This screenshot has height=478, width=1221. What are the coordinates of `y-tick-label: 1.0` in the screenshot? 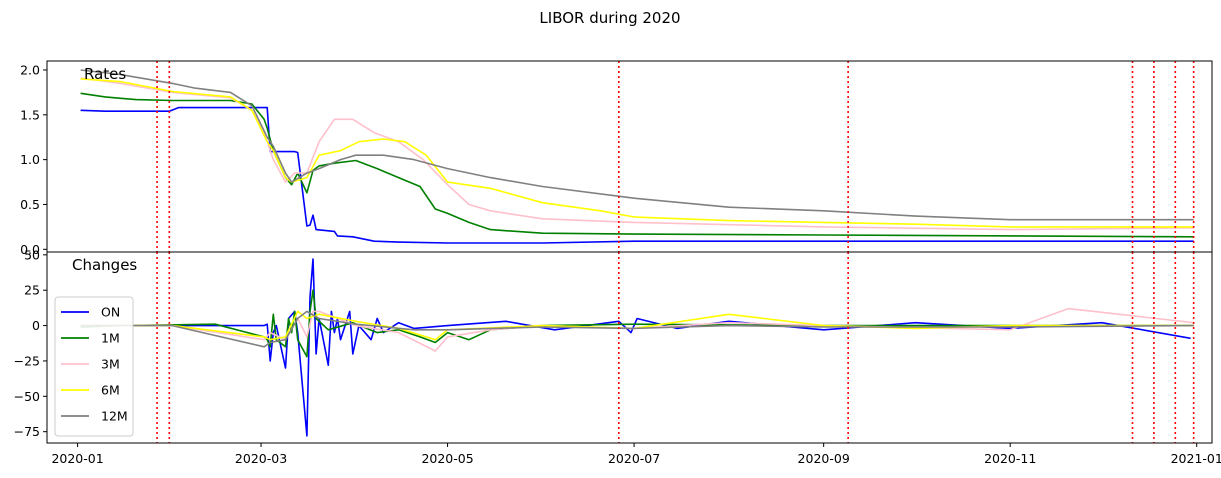 It's located at (30, 159).